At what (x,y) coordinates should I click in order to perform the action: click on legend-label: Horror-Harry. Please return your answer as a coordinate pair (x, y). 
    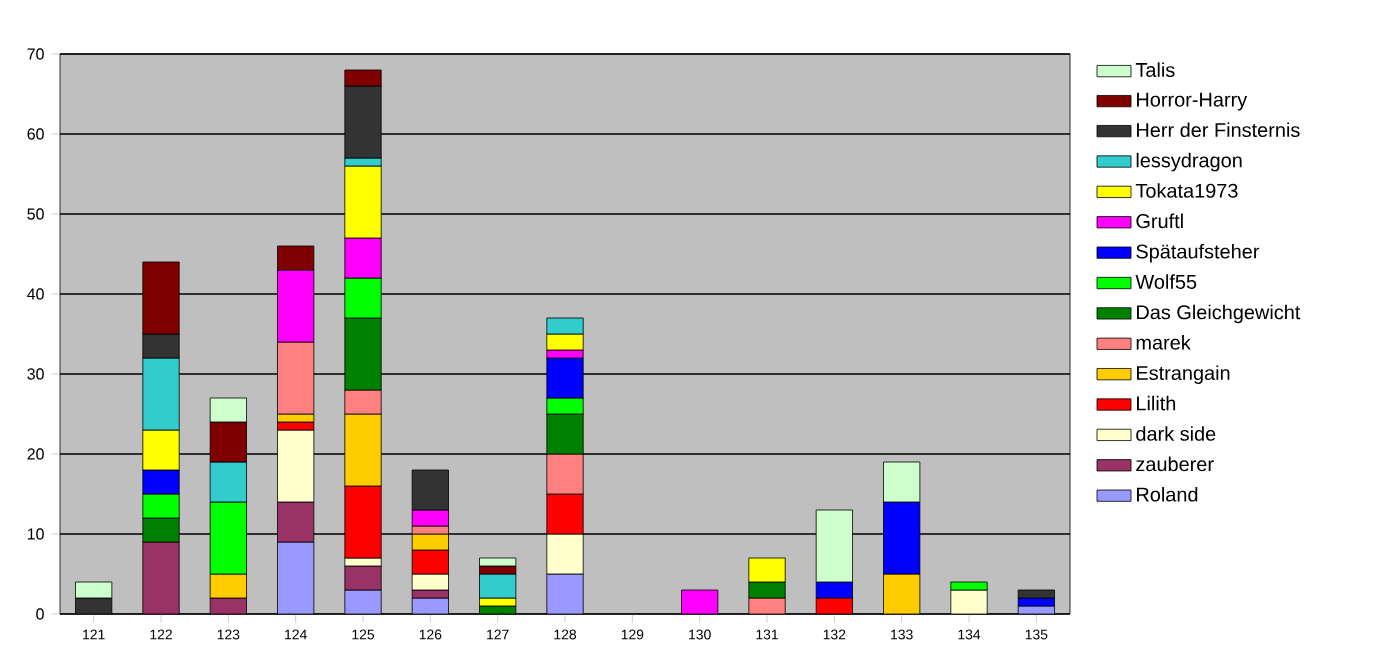
    Looking at the image, I should click on (1192, 101).